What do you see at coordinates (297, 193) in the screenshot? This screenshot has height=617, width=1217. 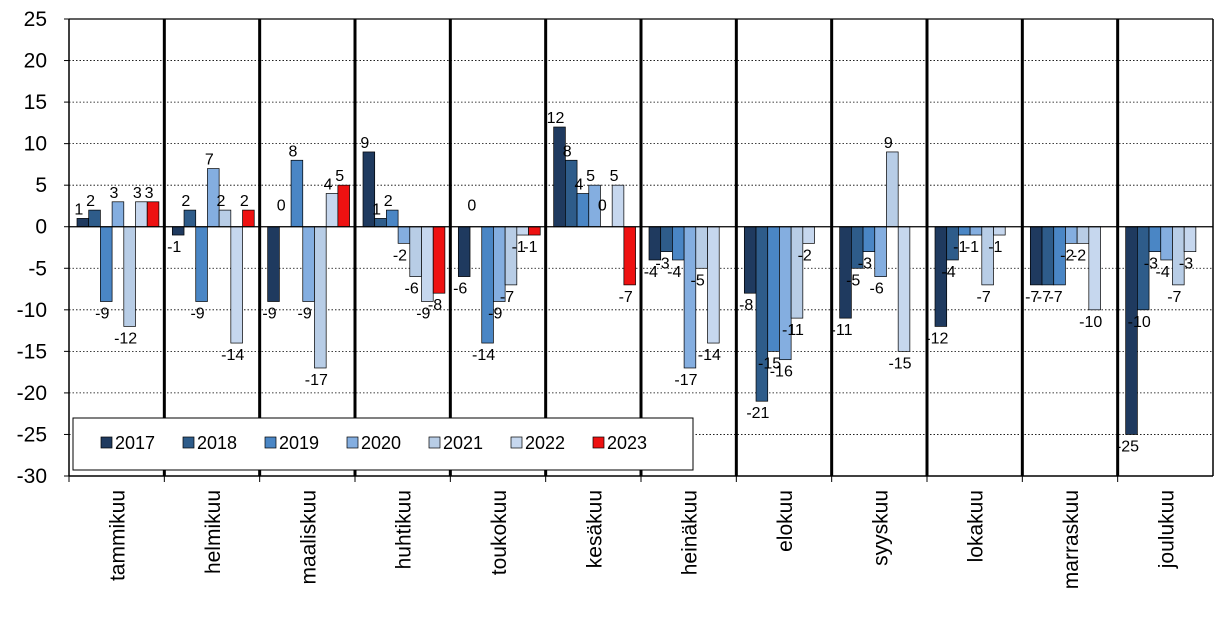 I see `bar-2019-maaliskuu` at bounding box center [297, 193].